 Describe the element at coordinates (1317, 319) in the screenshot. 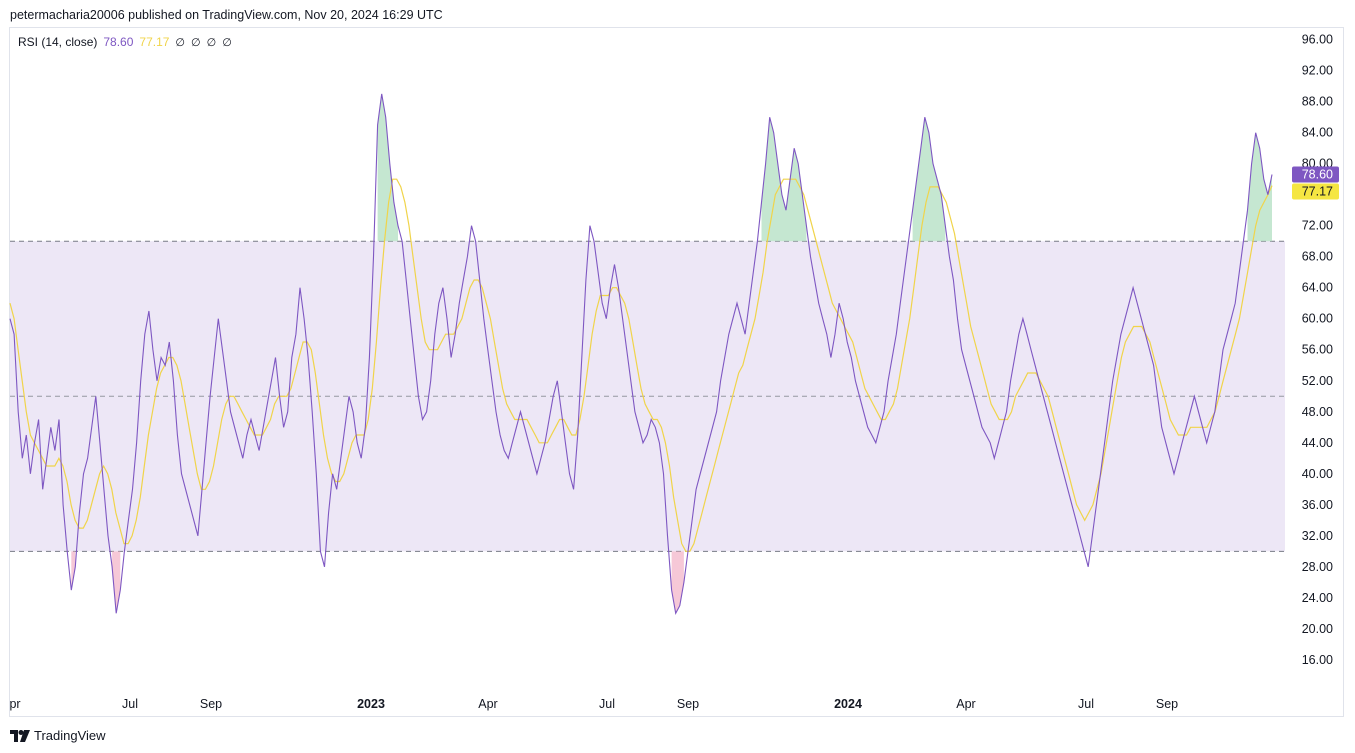

I see `y-tick-label: 60.00` at that location.